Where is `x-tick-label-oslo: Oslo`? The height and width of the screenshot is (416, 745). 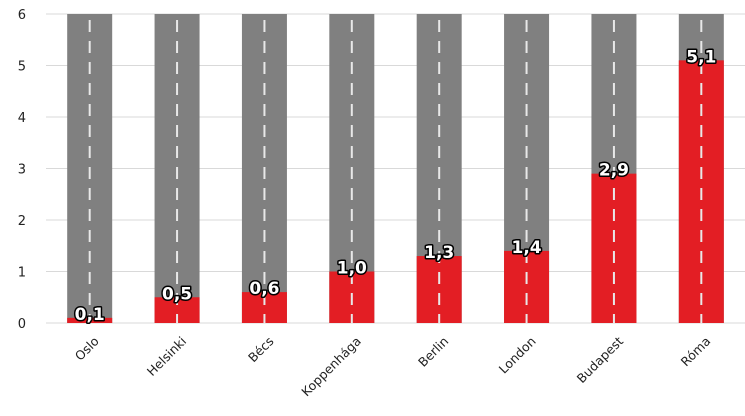 x-tick-label-oslo: Oslo is located at coordinates (87, 349).